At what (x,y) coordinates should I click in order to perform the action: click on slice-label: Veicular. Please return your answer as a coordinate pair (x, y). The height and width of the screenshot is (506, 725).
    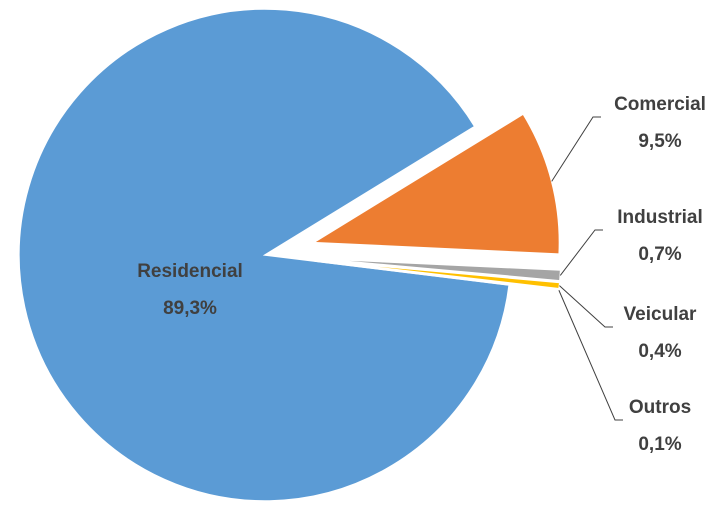
    Looking at the image, I should click on (660, 314).